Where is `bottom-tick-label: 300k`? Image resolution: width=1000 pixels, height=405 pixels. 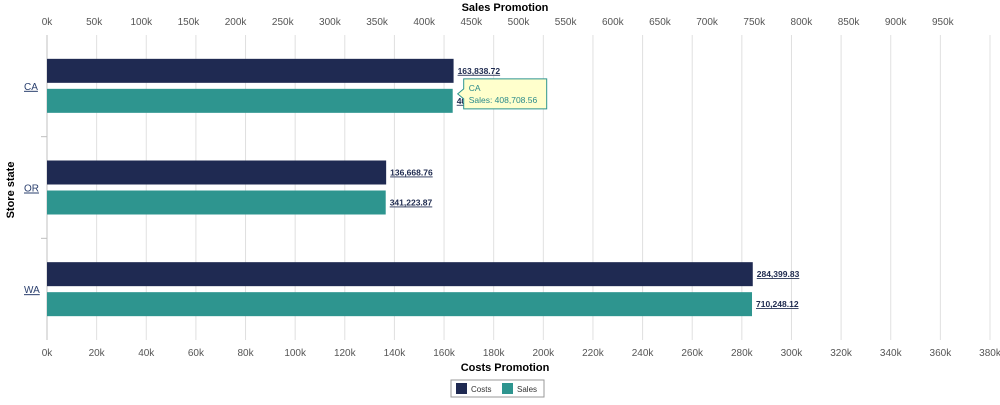 bottom-tick-label: 300k is located at coordinates (792, 353).